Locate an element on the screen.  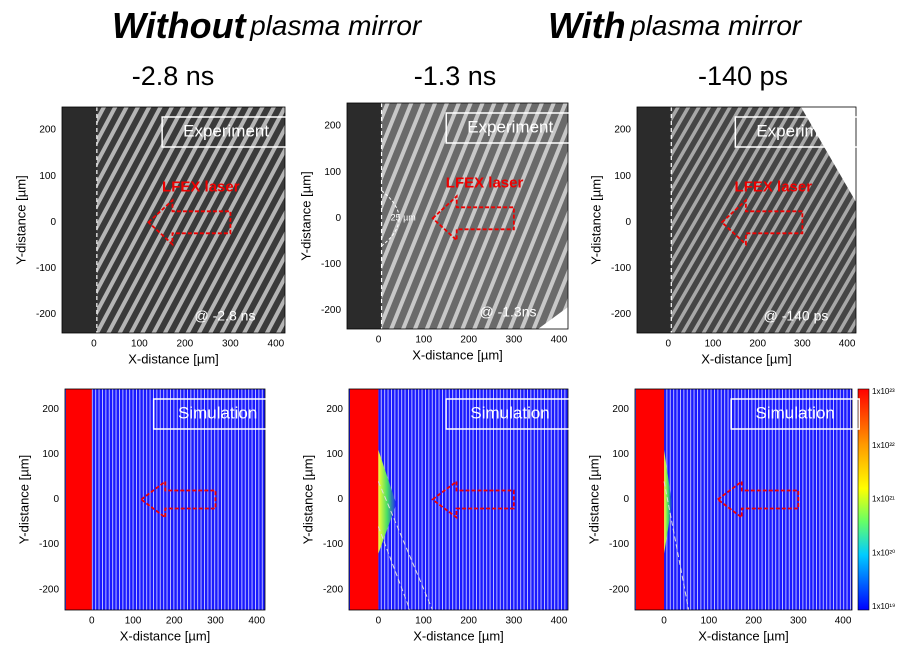
plasma-wedge is located at coordinates (387, 501).